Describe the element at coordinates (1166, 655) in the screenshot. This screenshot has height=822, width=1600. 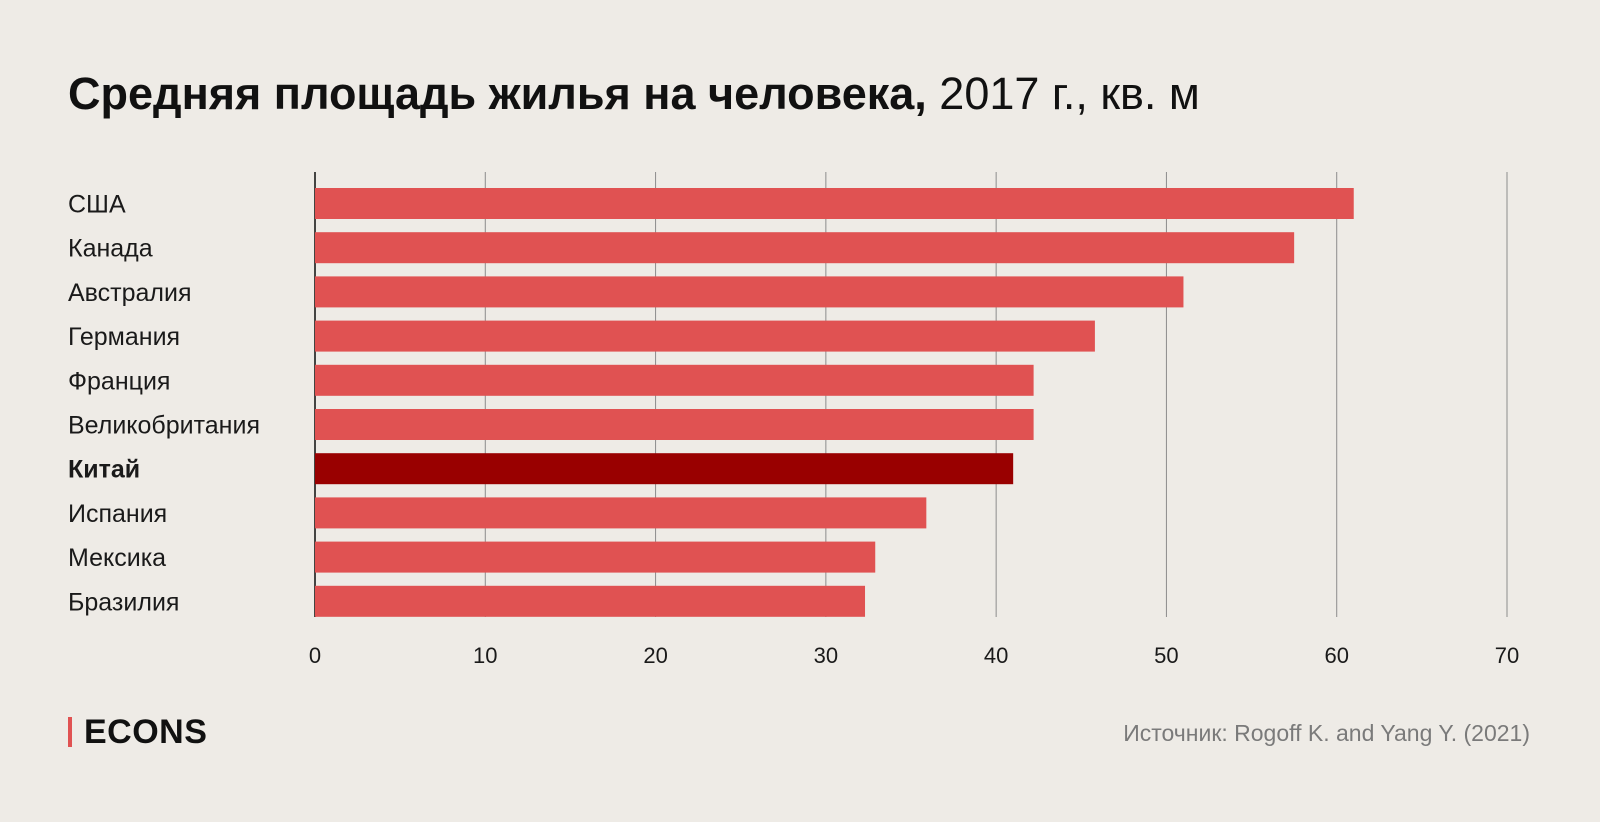
I see `x-tick-label-50: 50` at that location.